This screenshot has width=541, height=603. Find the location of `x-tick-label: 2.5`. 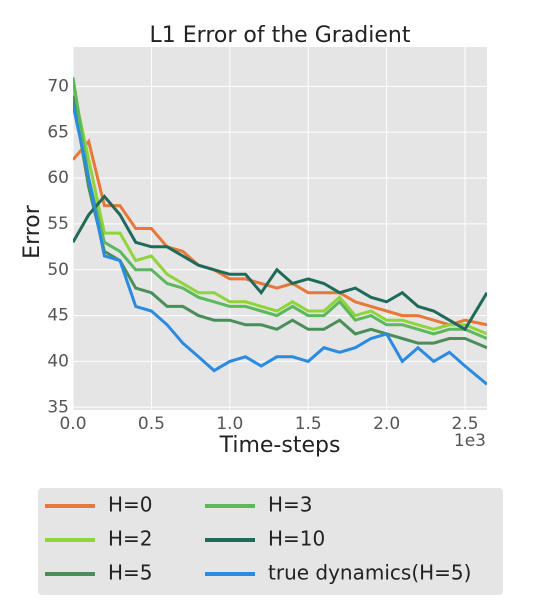

x-tick-label: 2.5 is located at coordinates (465, 424).